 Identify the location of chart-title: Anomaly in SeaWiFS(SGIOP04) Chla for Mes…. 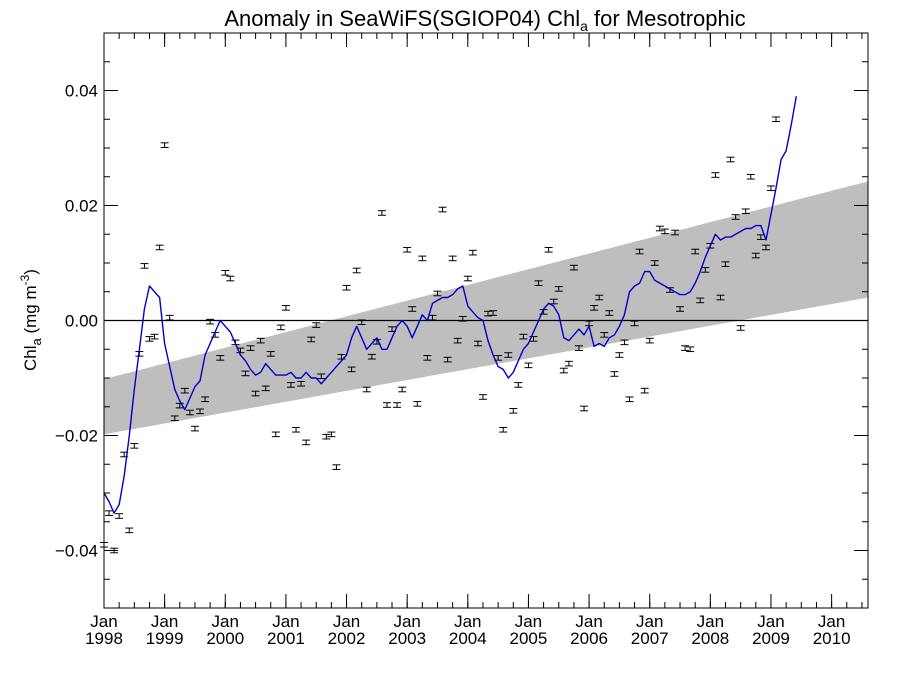
(484, 20).